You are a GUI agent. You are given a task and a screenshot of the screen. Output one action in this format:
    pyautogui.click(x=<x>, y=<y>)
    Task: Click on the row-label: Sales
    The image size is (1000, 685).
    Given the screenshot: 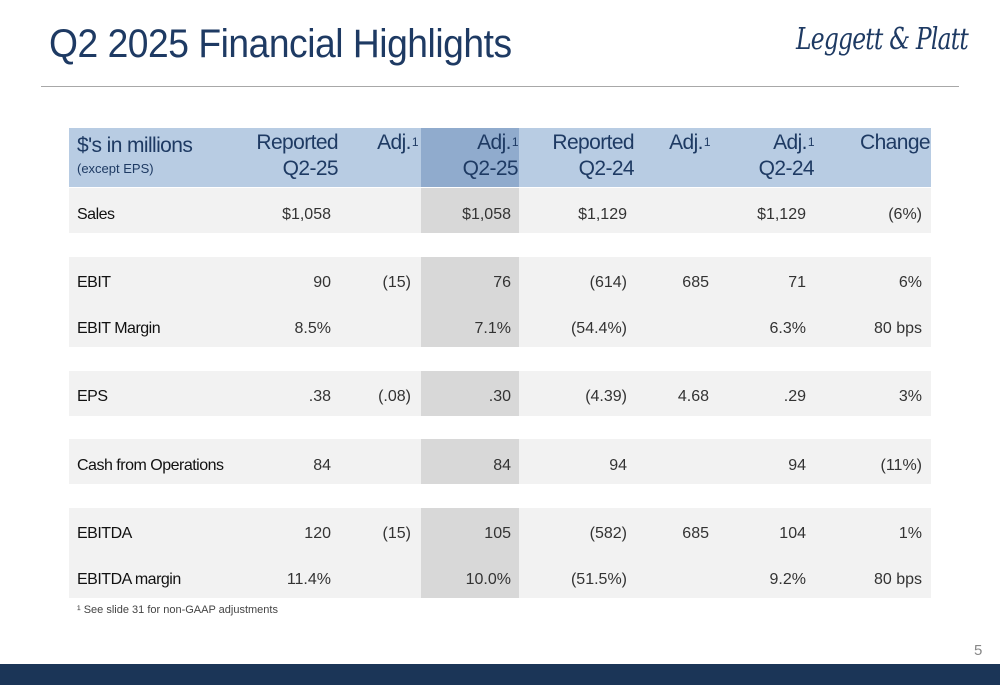 What is the action you would take?
    pyautogui.click(x=96, y=214)
    